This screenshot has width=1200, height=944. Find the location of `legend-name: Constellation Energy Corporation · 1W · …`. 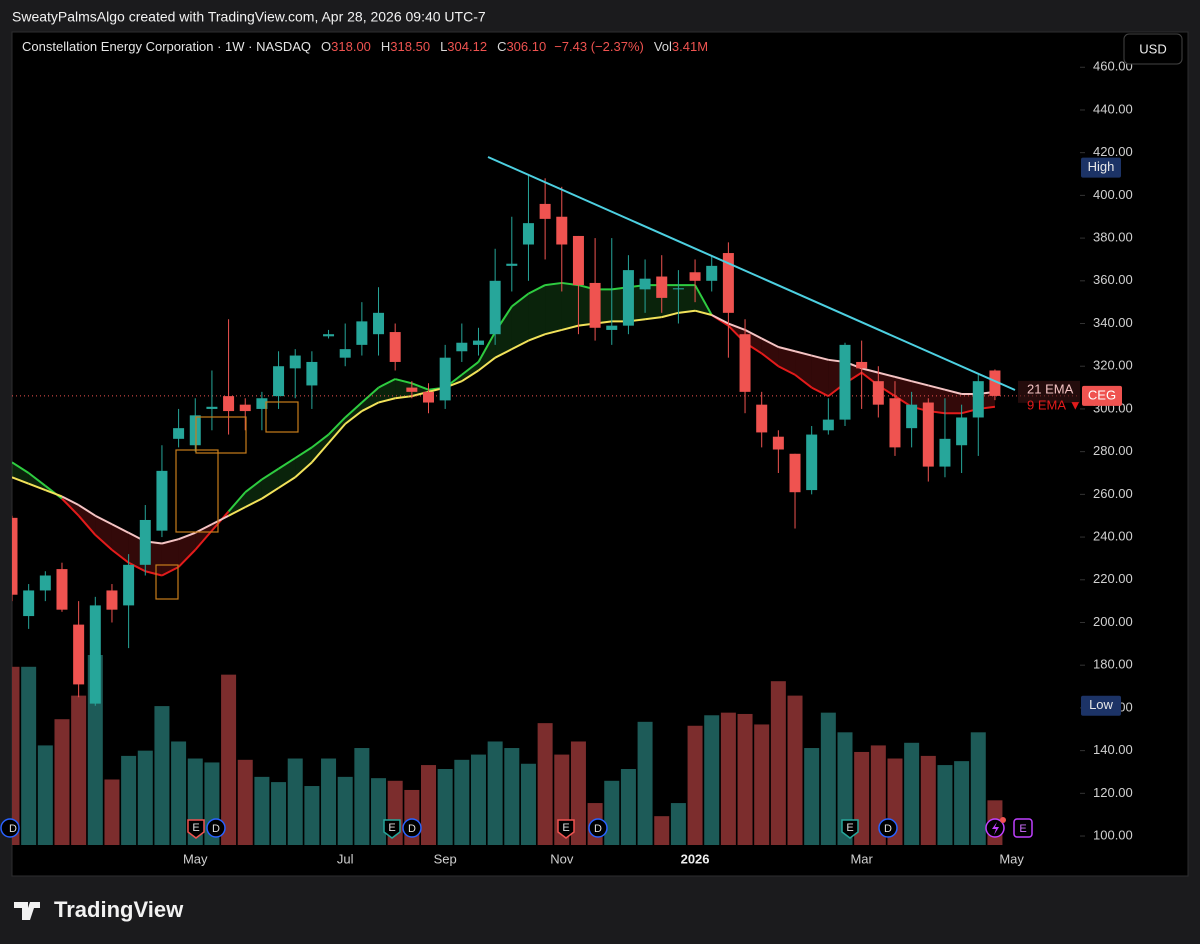

legend-name: Constellation Energy Corporation · 1W · … is located at coordinates (166, 46).